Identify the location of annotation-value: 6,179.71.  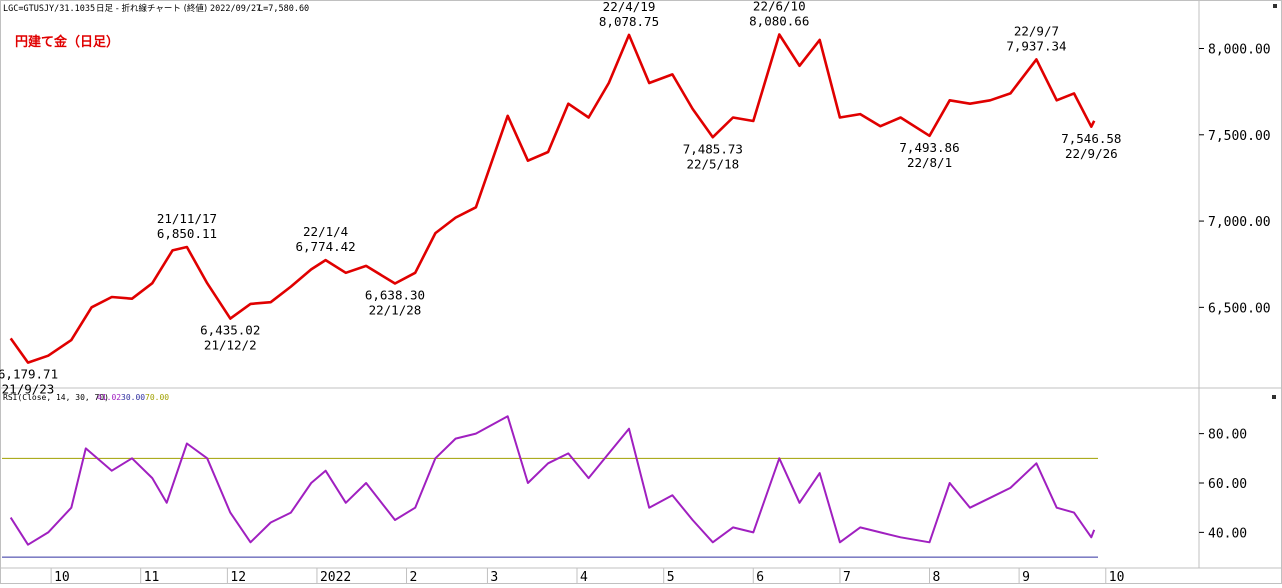
(29, 374).